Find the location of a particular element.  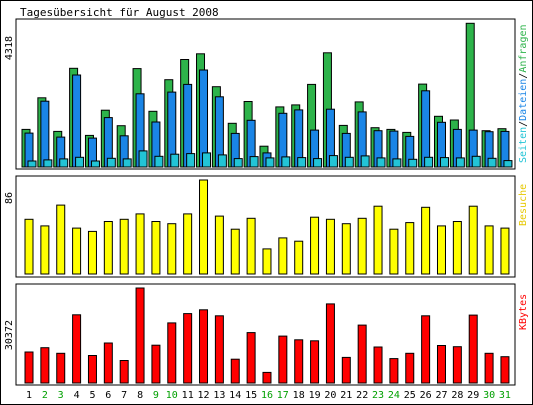

day-label-23: 23 is located at coordinates (378, 395).